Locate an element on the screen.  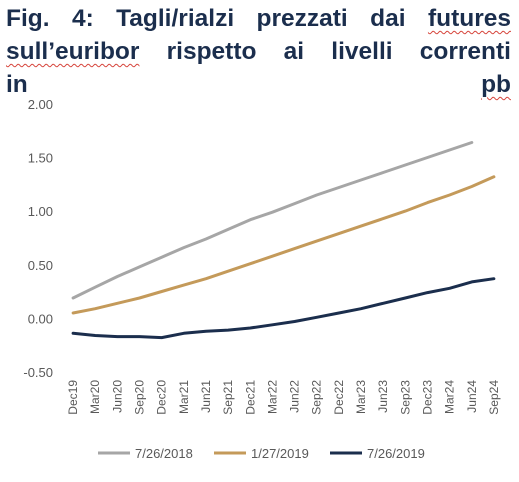
x-tick-label: Dec19 is located at coordinates (73, 397).